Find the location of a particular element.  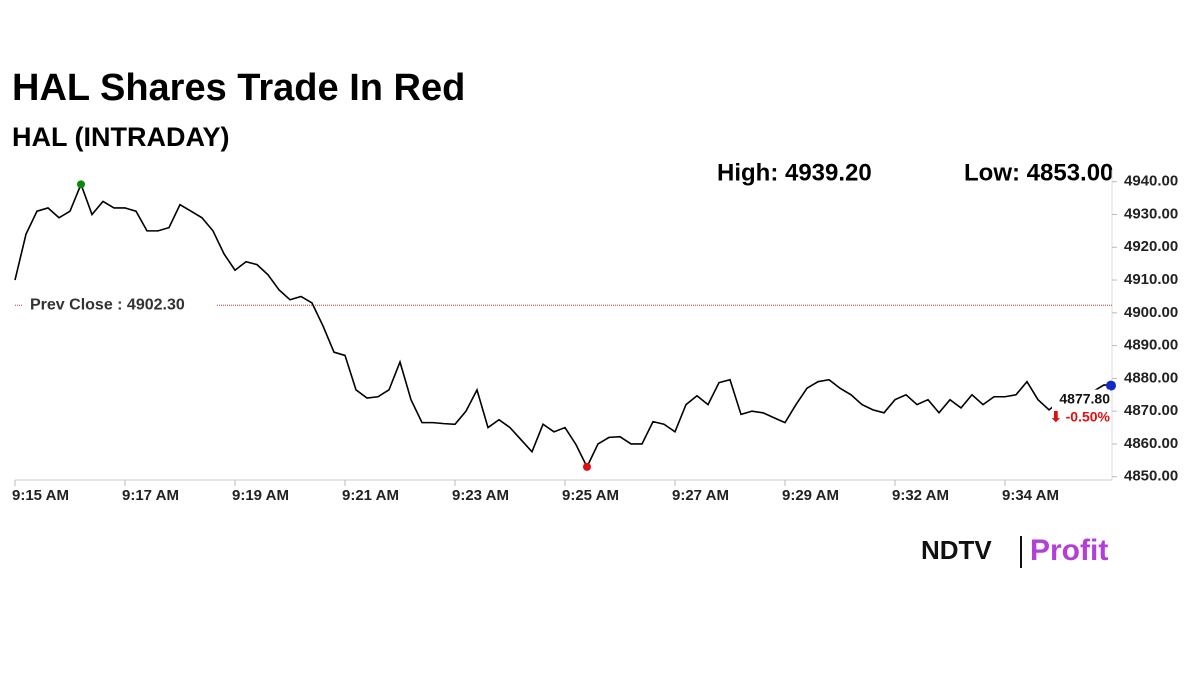

x-tick-label: 9:23 AM is located at coordinates (480, 495).